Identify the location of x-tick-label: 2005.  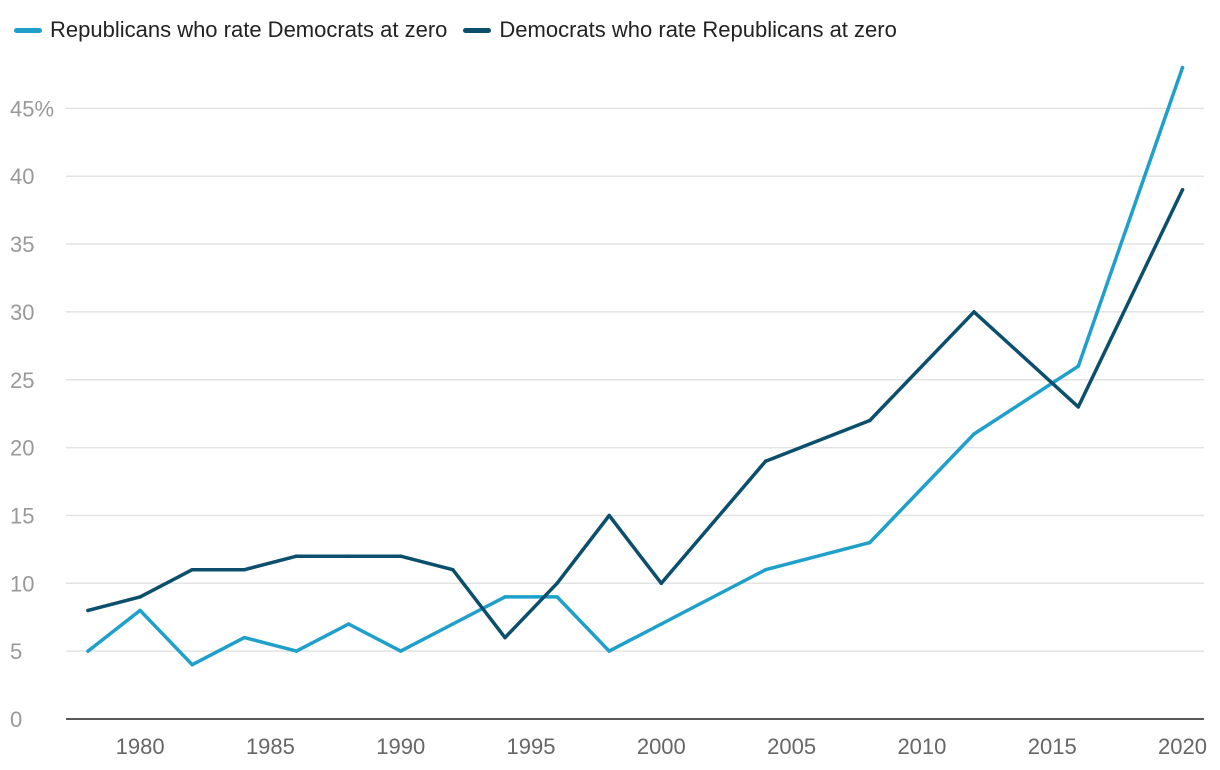
(791, 746).